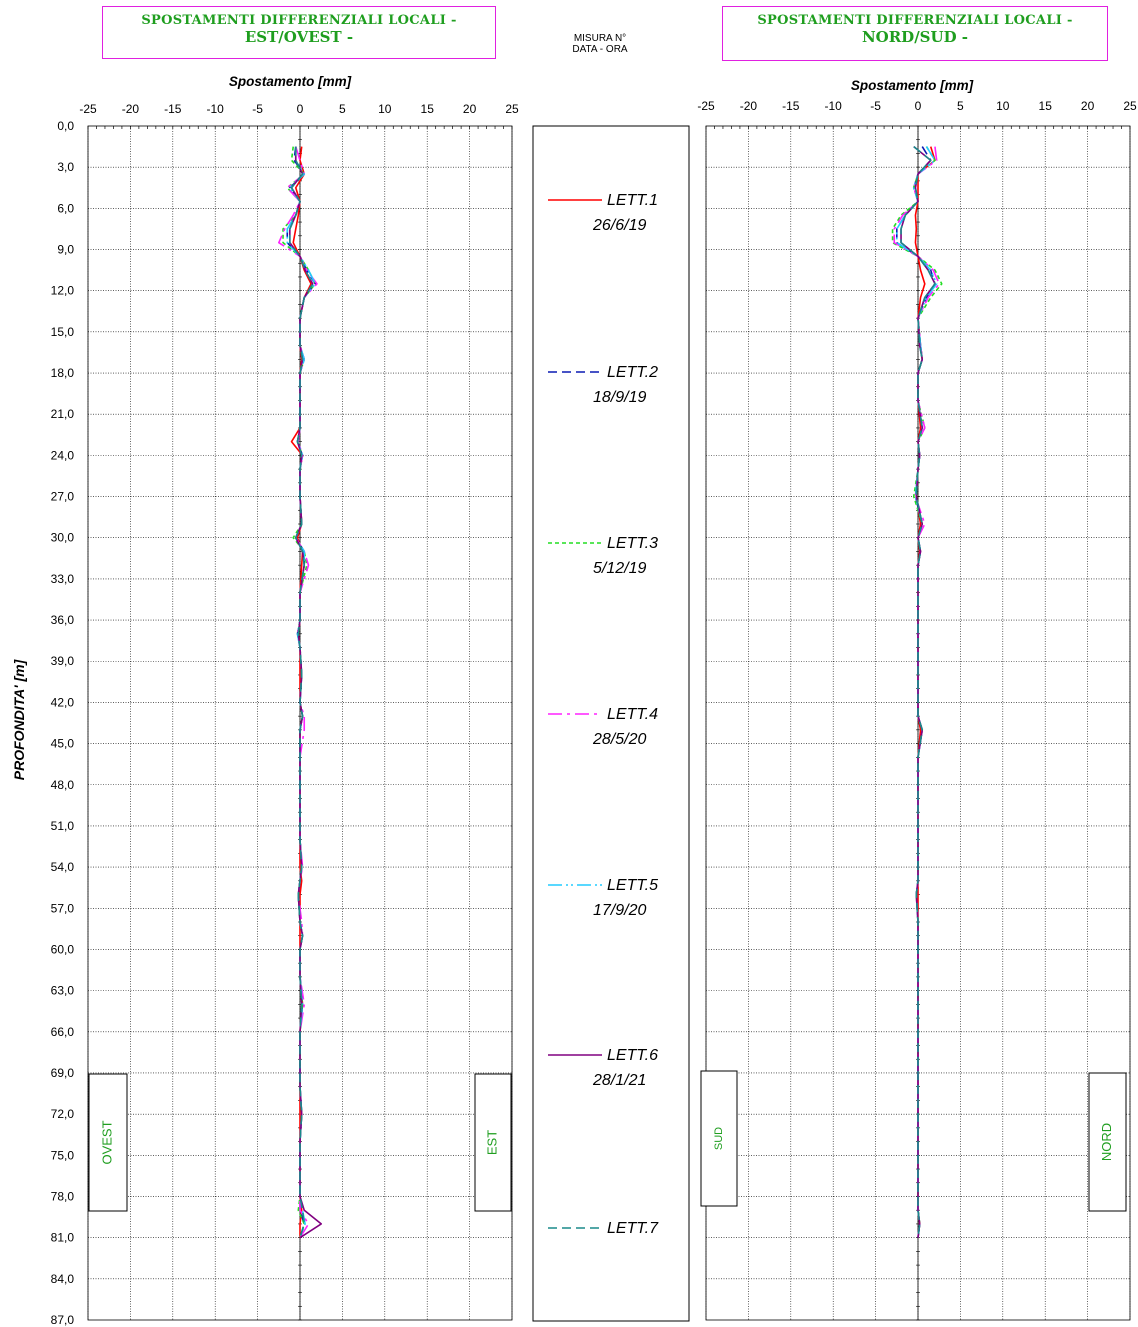 This screenshot has height=1327, width=1138. I want to click on est-label-box: EST, so click(493, 1142).